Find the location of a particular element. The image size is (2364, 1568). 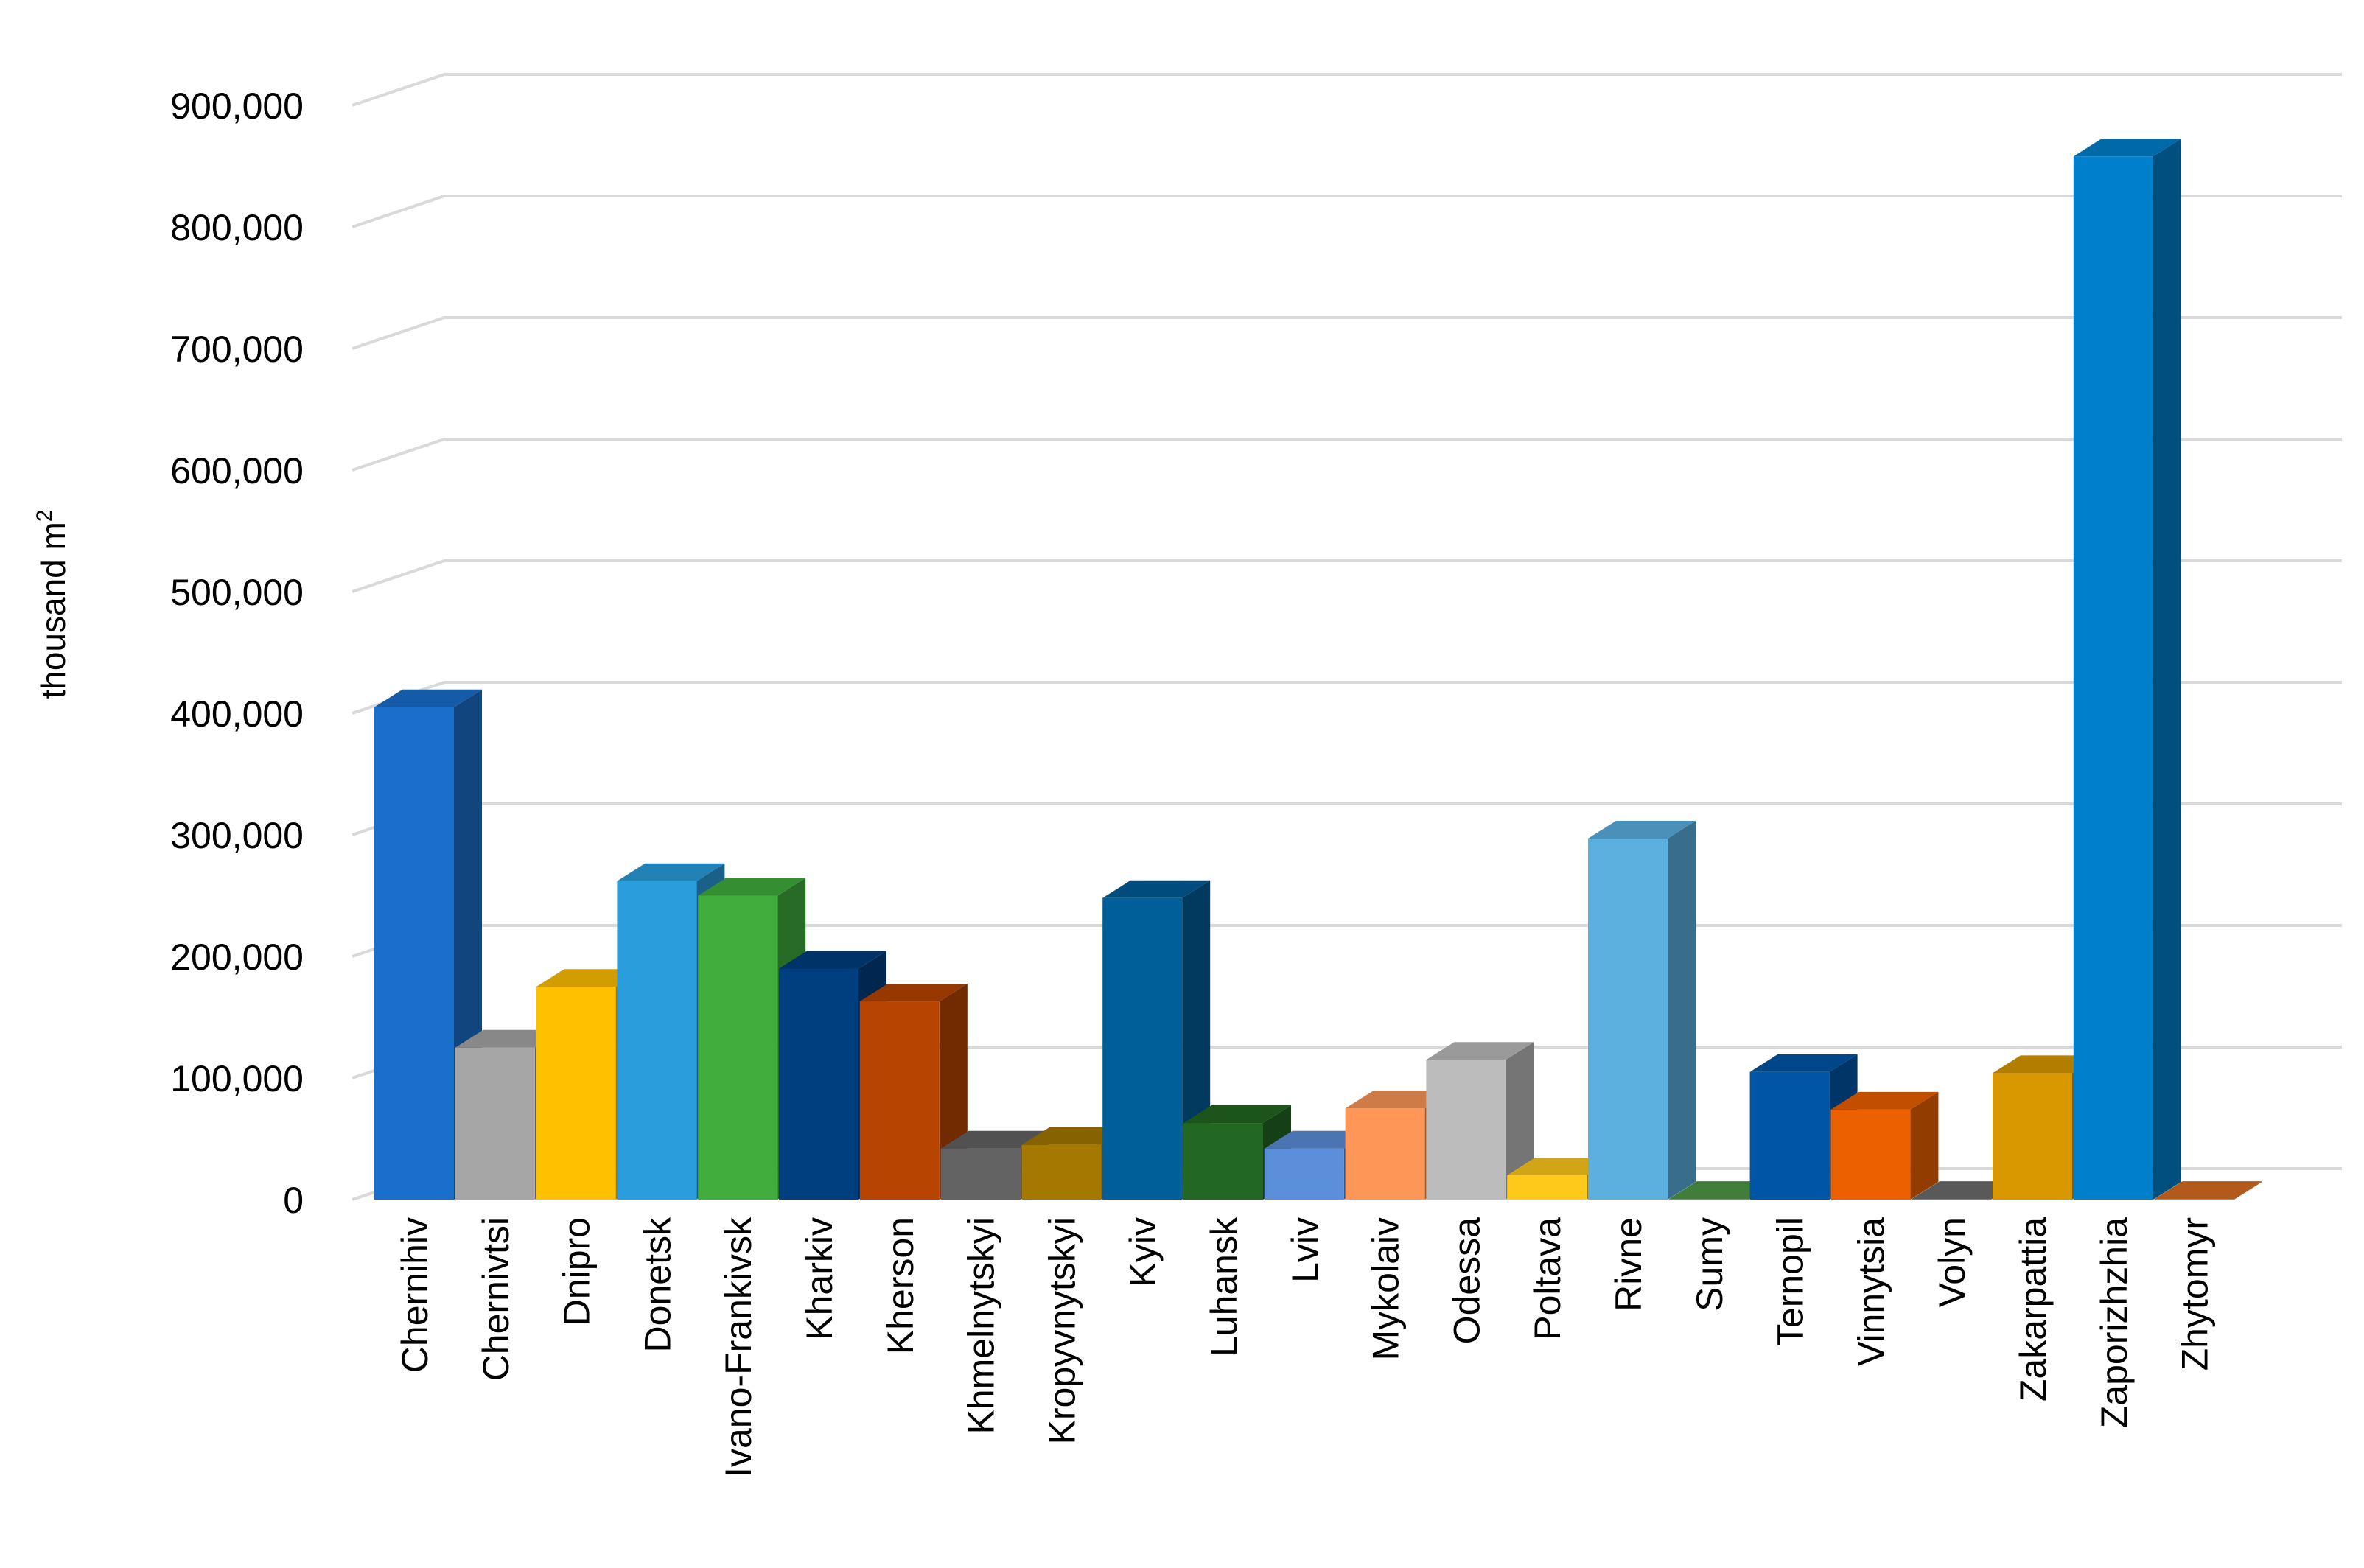

y-tick-label: 500,000 is located at coordinates (237, 592).